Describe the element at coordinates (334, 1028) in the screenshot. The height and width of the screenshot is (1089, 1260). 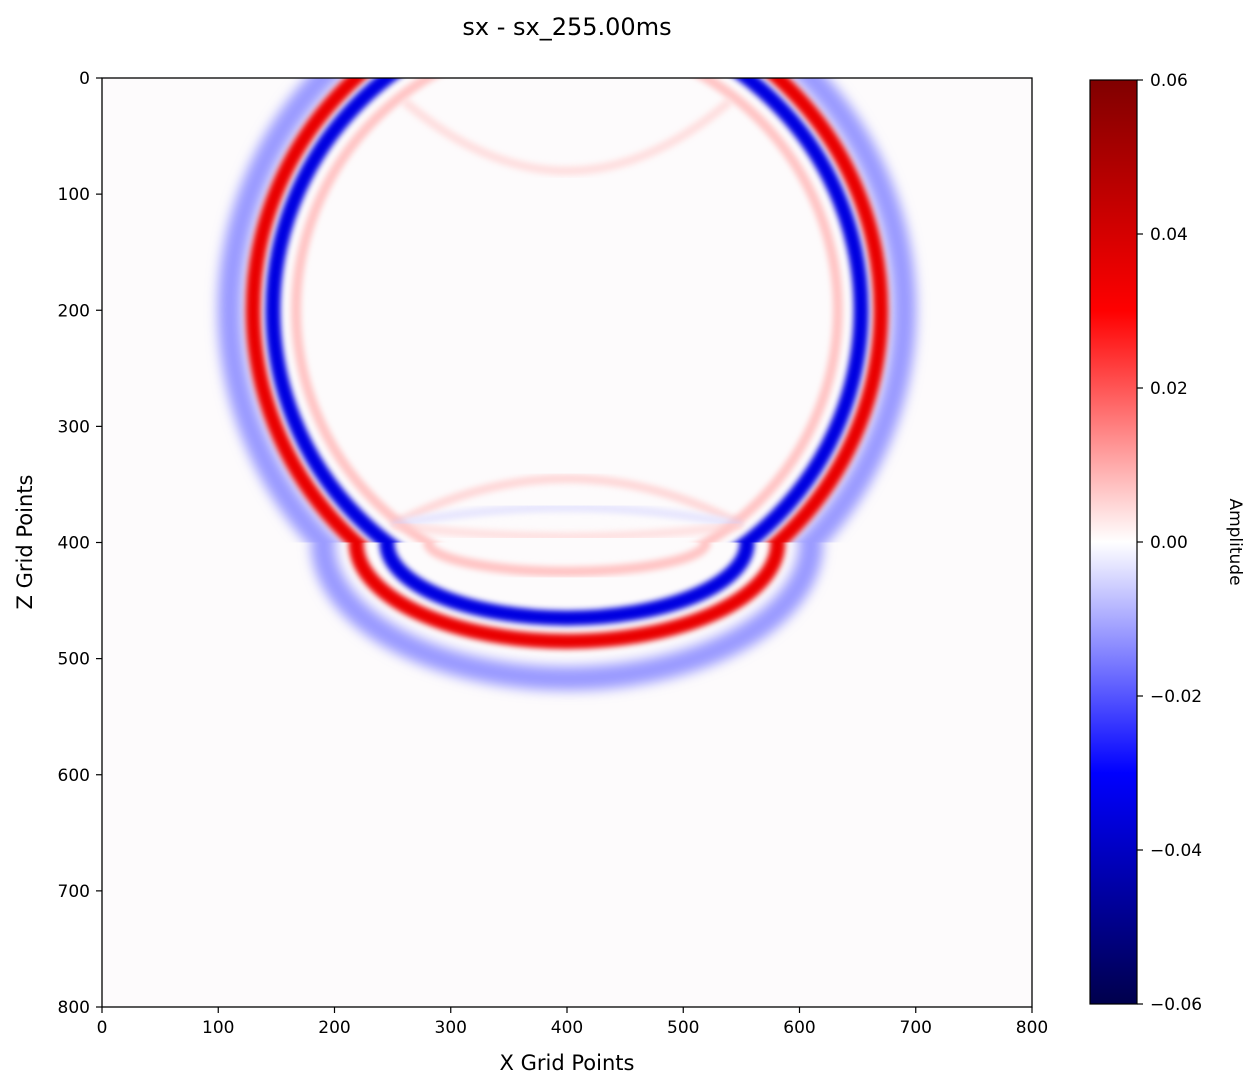
I see `x-tick-label: 200` at that location.